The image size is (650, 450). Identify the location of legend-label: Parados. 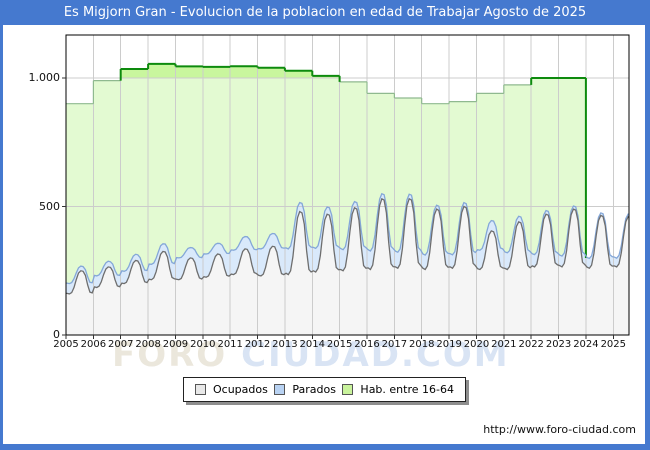
(314, 389).